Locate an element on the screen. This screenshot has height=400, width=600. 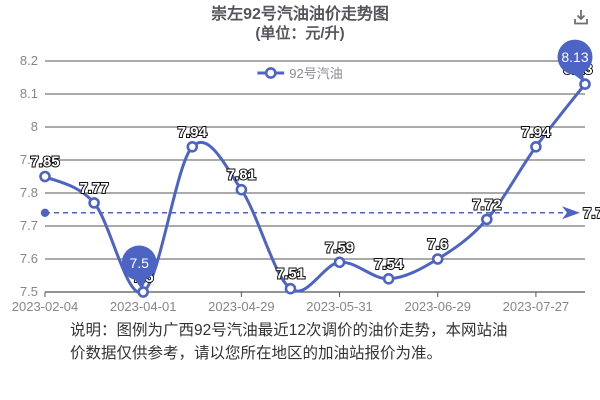
average-value-label: 7.74 is located at coordinates (591, 213).